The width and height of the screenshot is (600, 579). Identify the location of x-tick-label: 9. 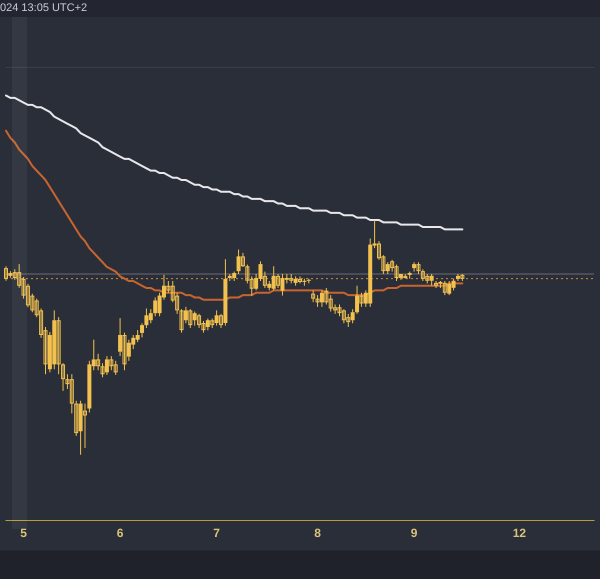
(414, 533).